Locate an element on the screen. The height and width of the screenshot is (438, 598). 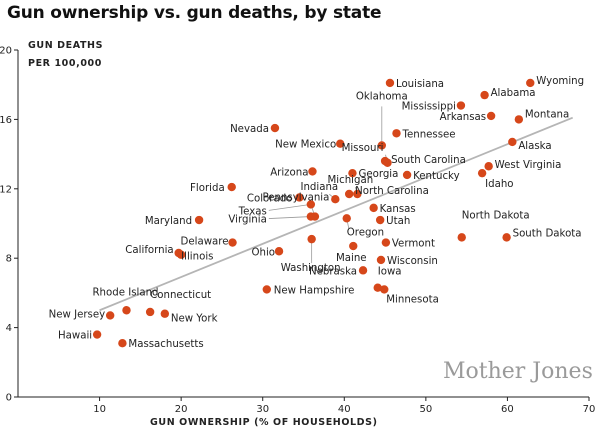
label-massachusetts: Massachusetts is located at coordinates (165, 344).